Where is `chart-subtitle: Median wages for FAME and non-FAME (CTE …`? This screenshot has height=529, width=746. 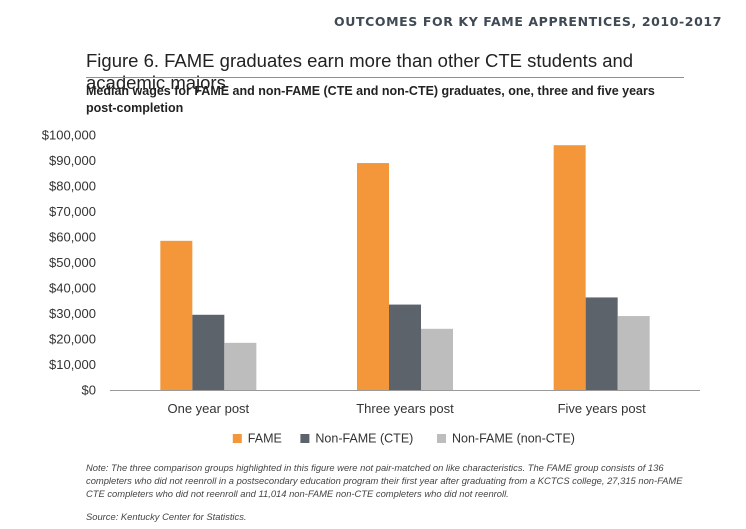
chart-subtitle: Median wages for FAME and non-FAME (CTE … is located at coordinates (370, 99).